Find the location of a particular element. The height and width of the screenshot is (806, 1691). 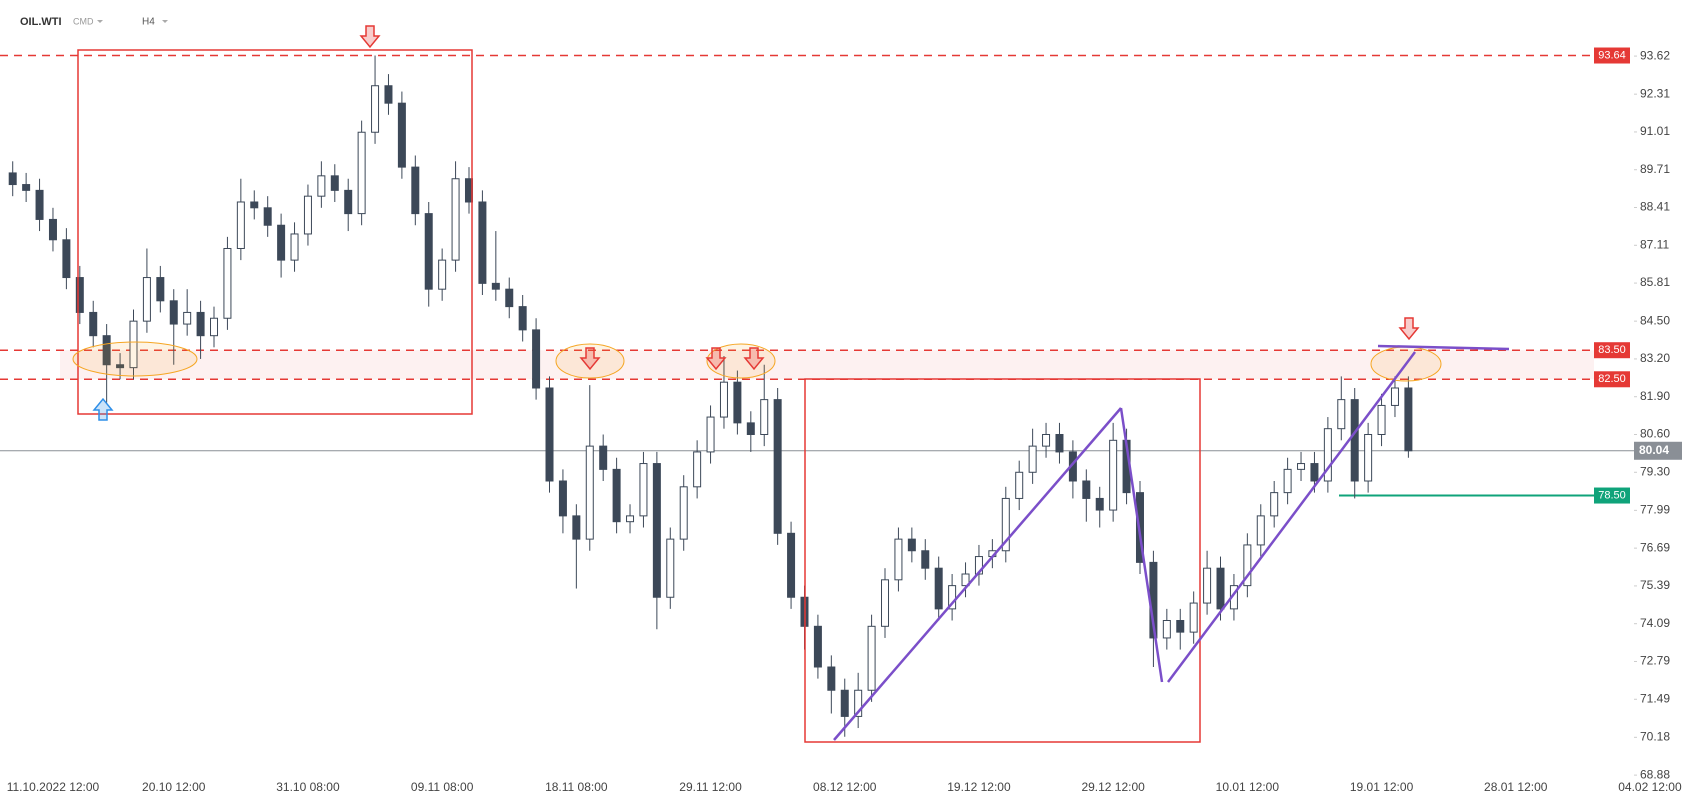

symbol: OIL.WTI is located at coordinates (41, 22).